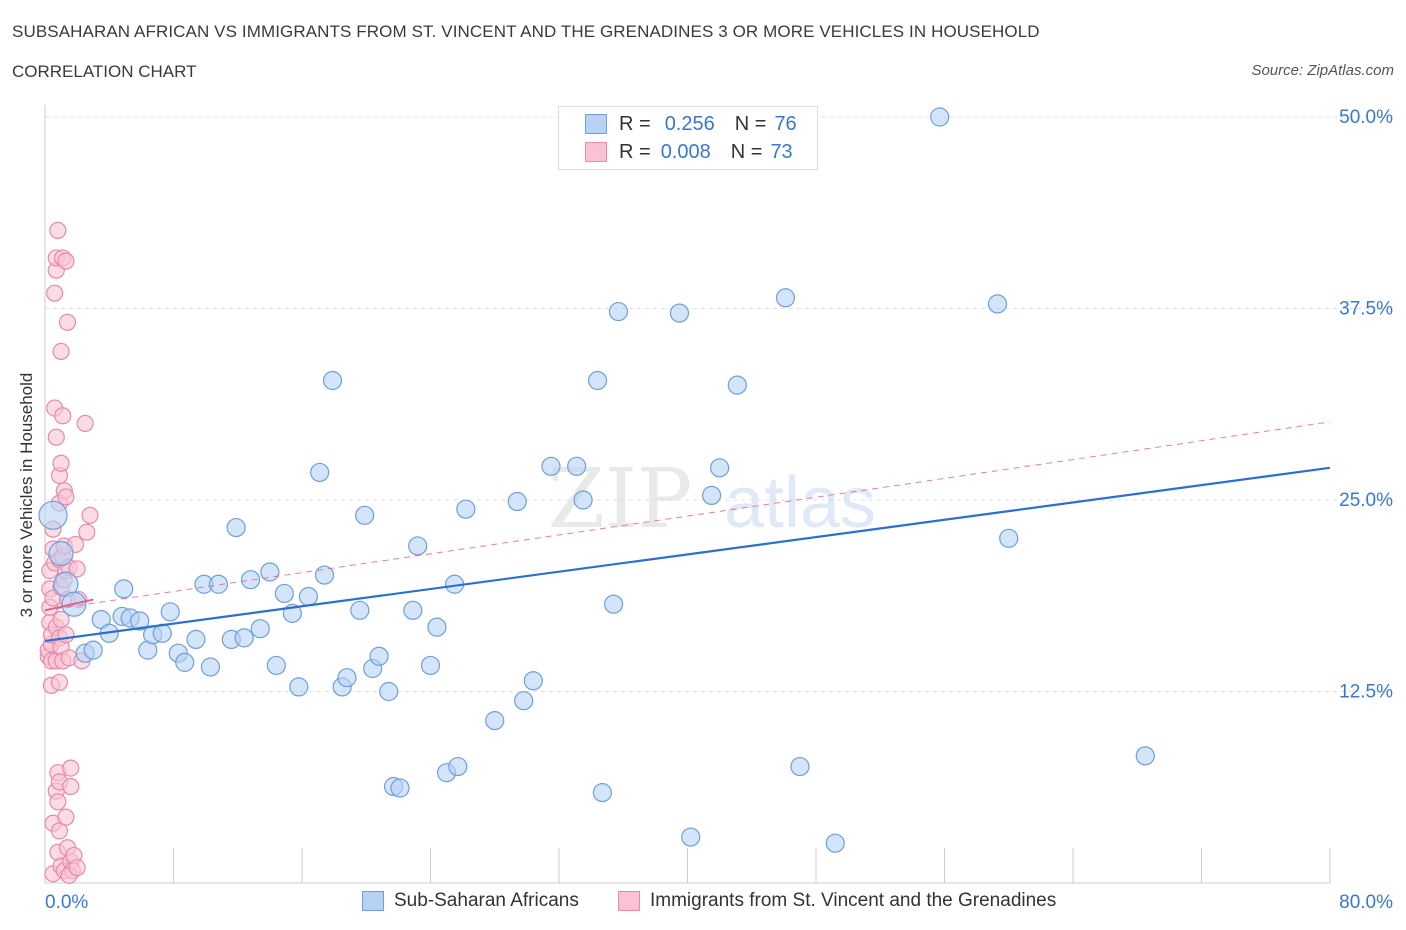 Image resolution: width=1406 pixels, height=930 pixels. I want to click on legend-r-value: 0.008, so click(685, 151).